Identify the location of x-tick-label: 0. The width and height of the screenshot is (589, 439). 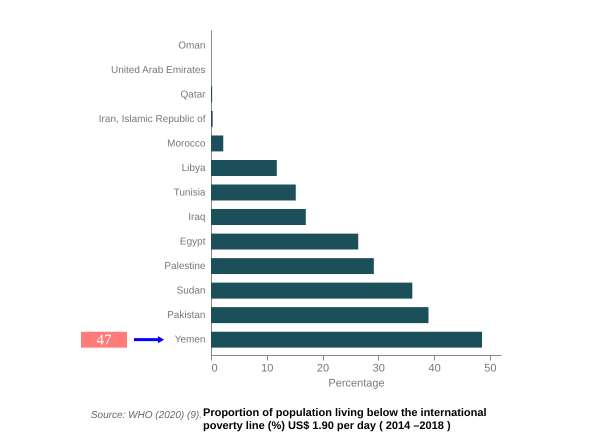
(215, 368).